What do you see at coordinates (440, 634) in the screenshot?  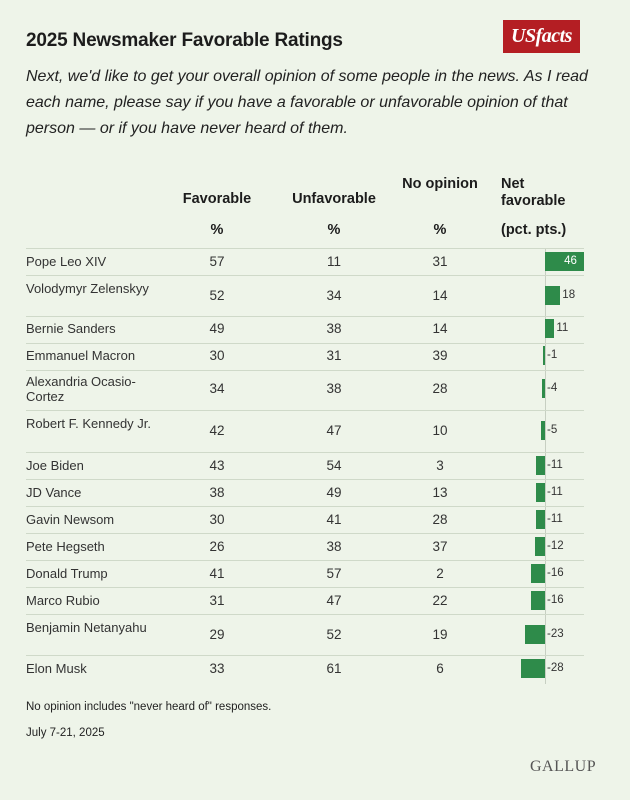 I see `cell-no-opinion: 19` at bounding box center [440, 634].